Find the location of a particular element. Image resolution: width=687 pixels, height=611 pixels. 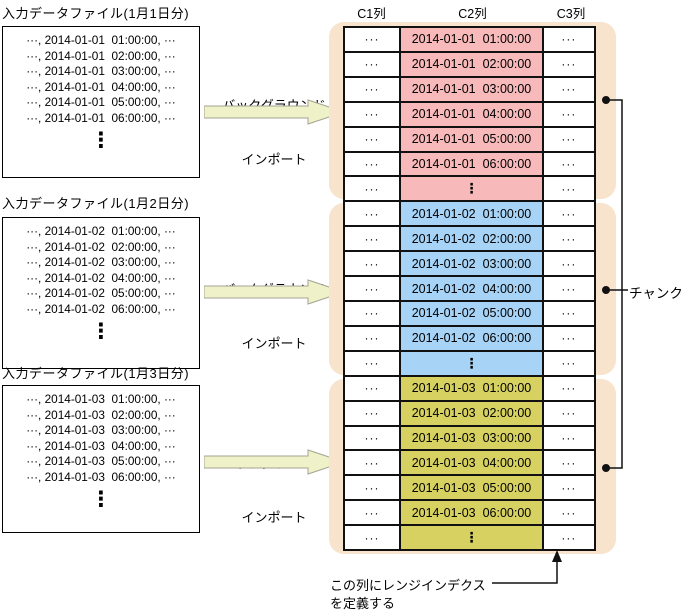

table-row: ··· 2014-01-01 01:00:00 ··· is located at coordinates (469, 40).